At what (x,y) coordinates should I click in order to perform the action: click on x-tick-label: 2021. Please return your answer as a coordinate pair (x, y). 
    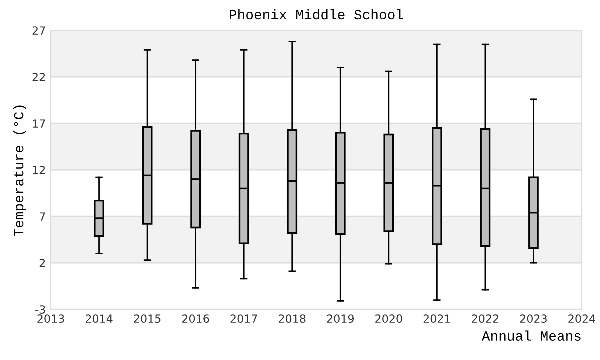
    Looking at the image, I should click on (437, 319).